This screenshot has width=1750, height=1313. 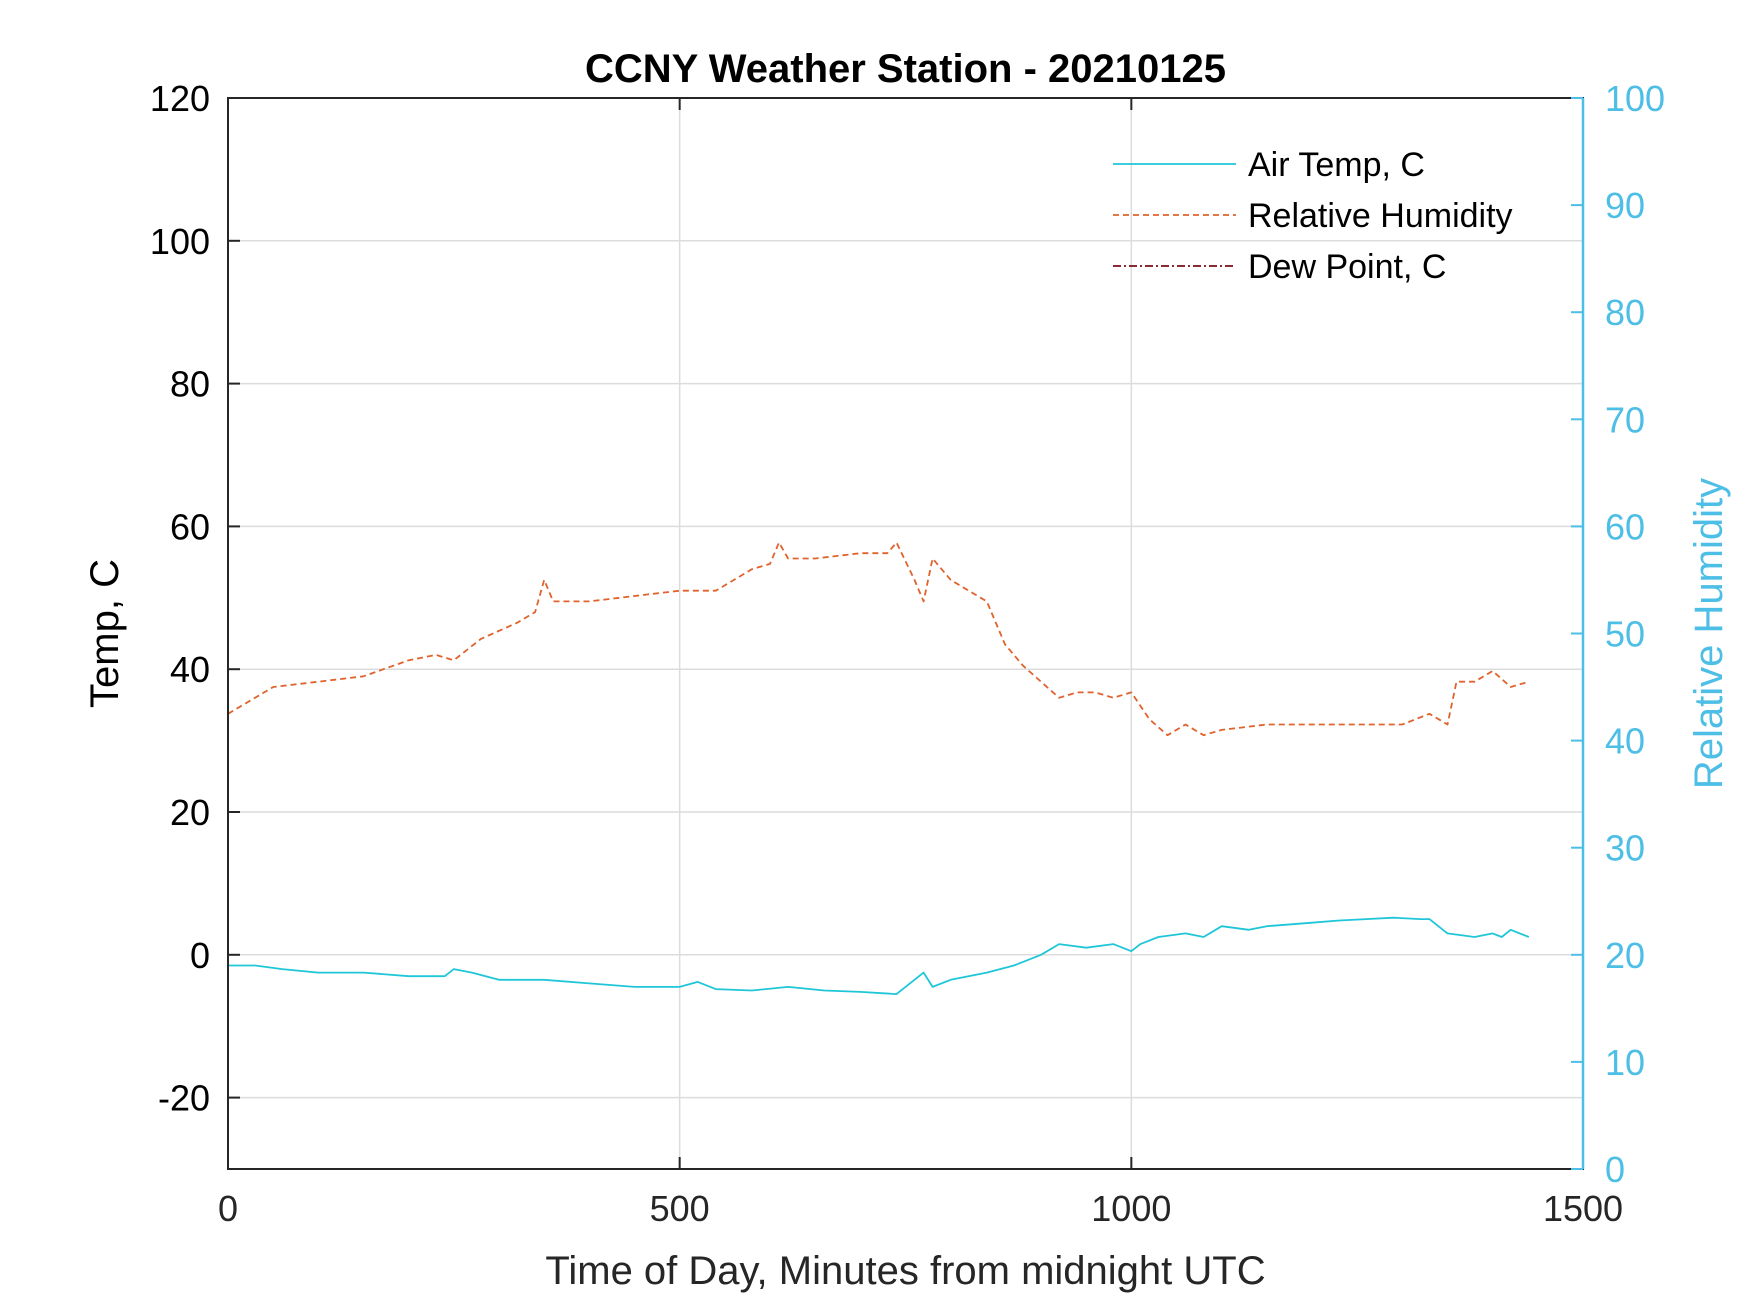 What do you see at coordinates (1336, 165) in the screenshot?
I see `legend-label-air-temp: Air Temp, C` at bounding box center [1336, 165].